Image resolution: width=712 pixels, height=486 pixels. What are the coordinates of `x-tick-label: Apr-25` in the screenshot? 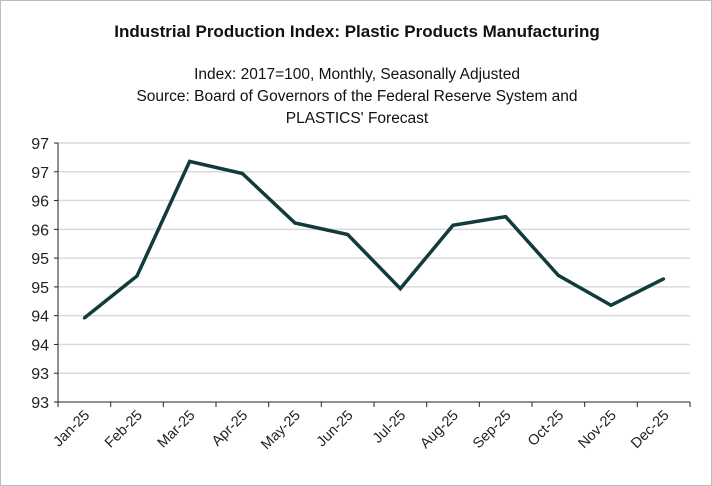 It's located at (230, 429).